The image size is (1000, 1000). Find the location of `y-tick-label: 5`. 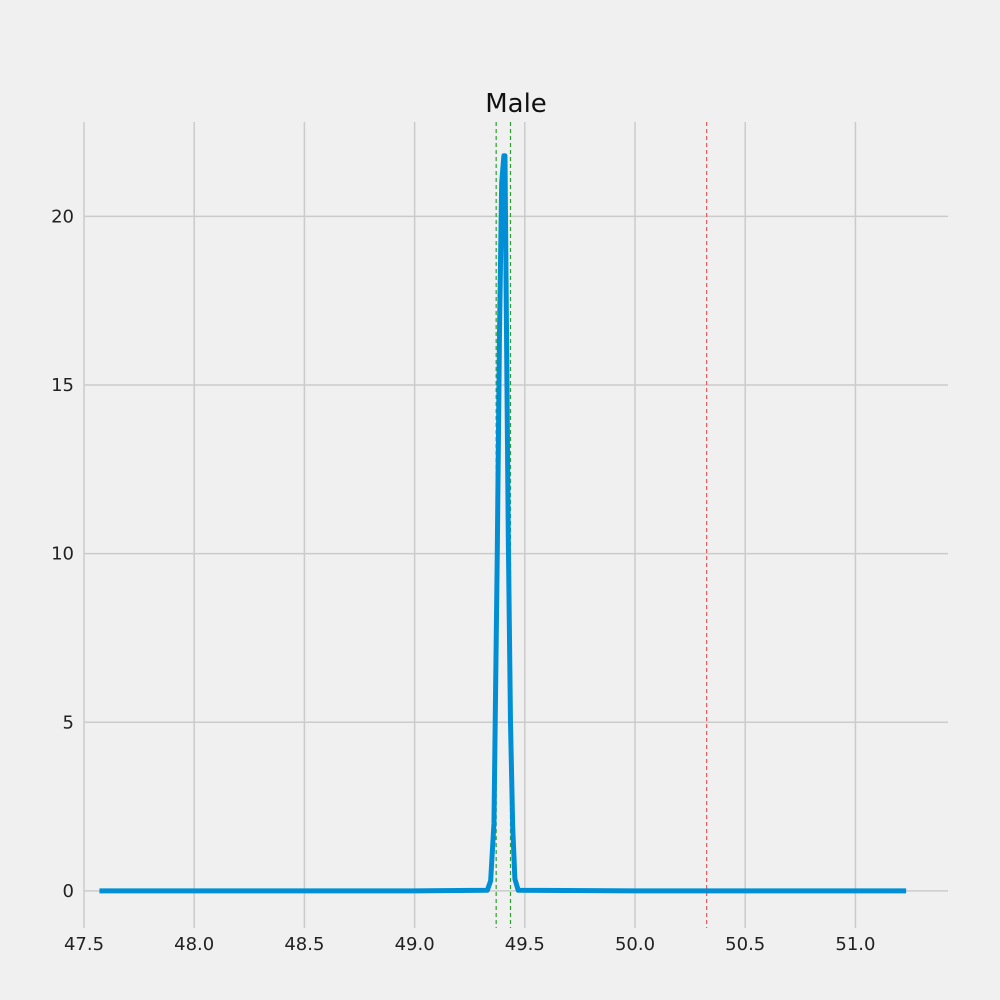

y-tick-label: 5 is located at coordinates (68, 722).